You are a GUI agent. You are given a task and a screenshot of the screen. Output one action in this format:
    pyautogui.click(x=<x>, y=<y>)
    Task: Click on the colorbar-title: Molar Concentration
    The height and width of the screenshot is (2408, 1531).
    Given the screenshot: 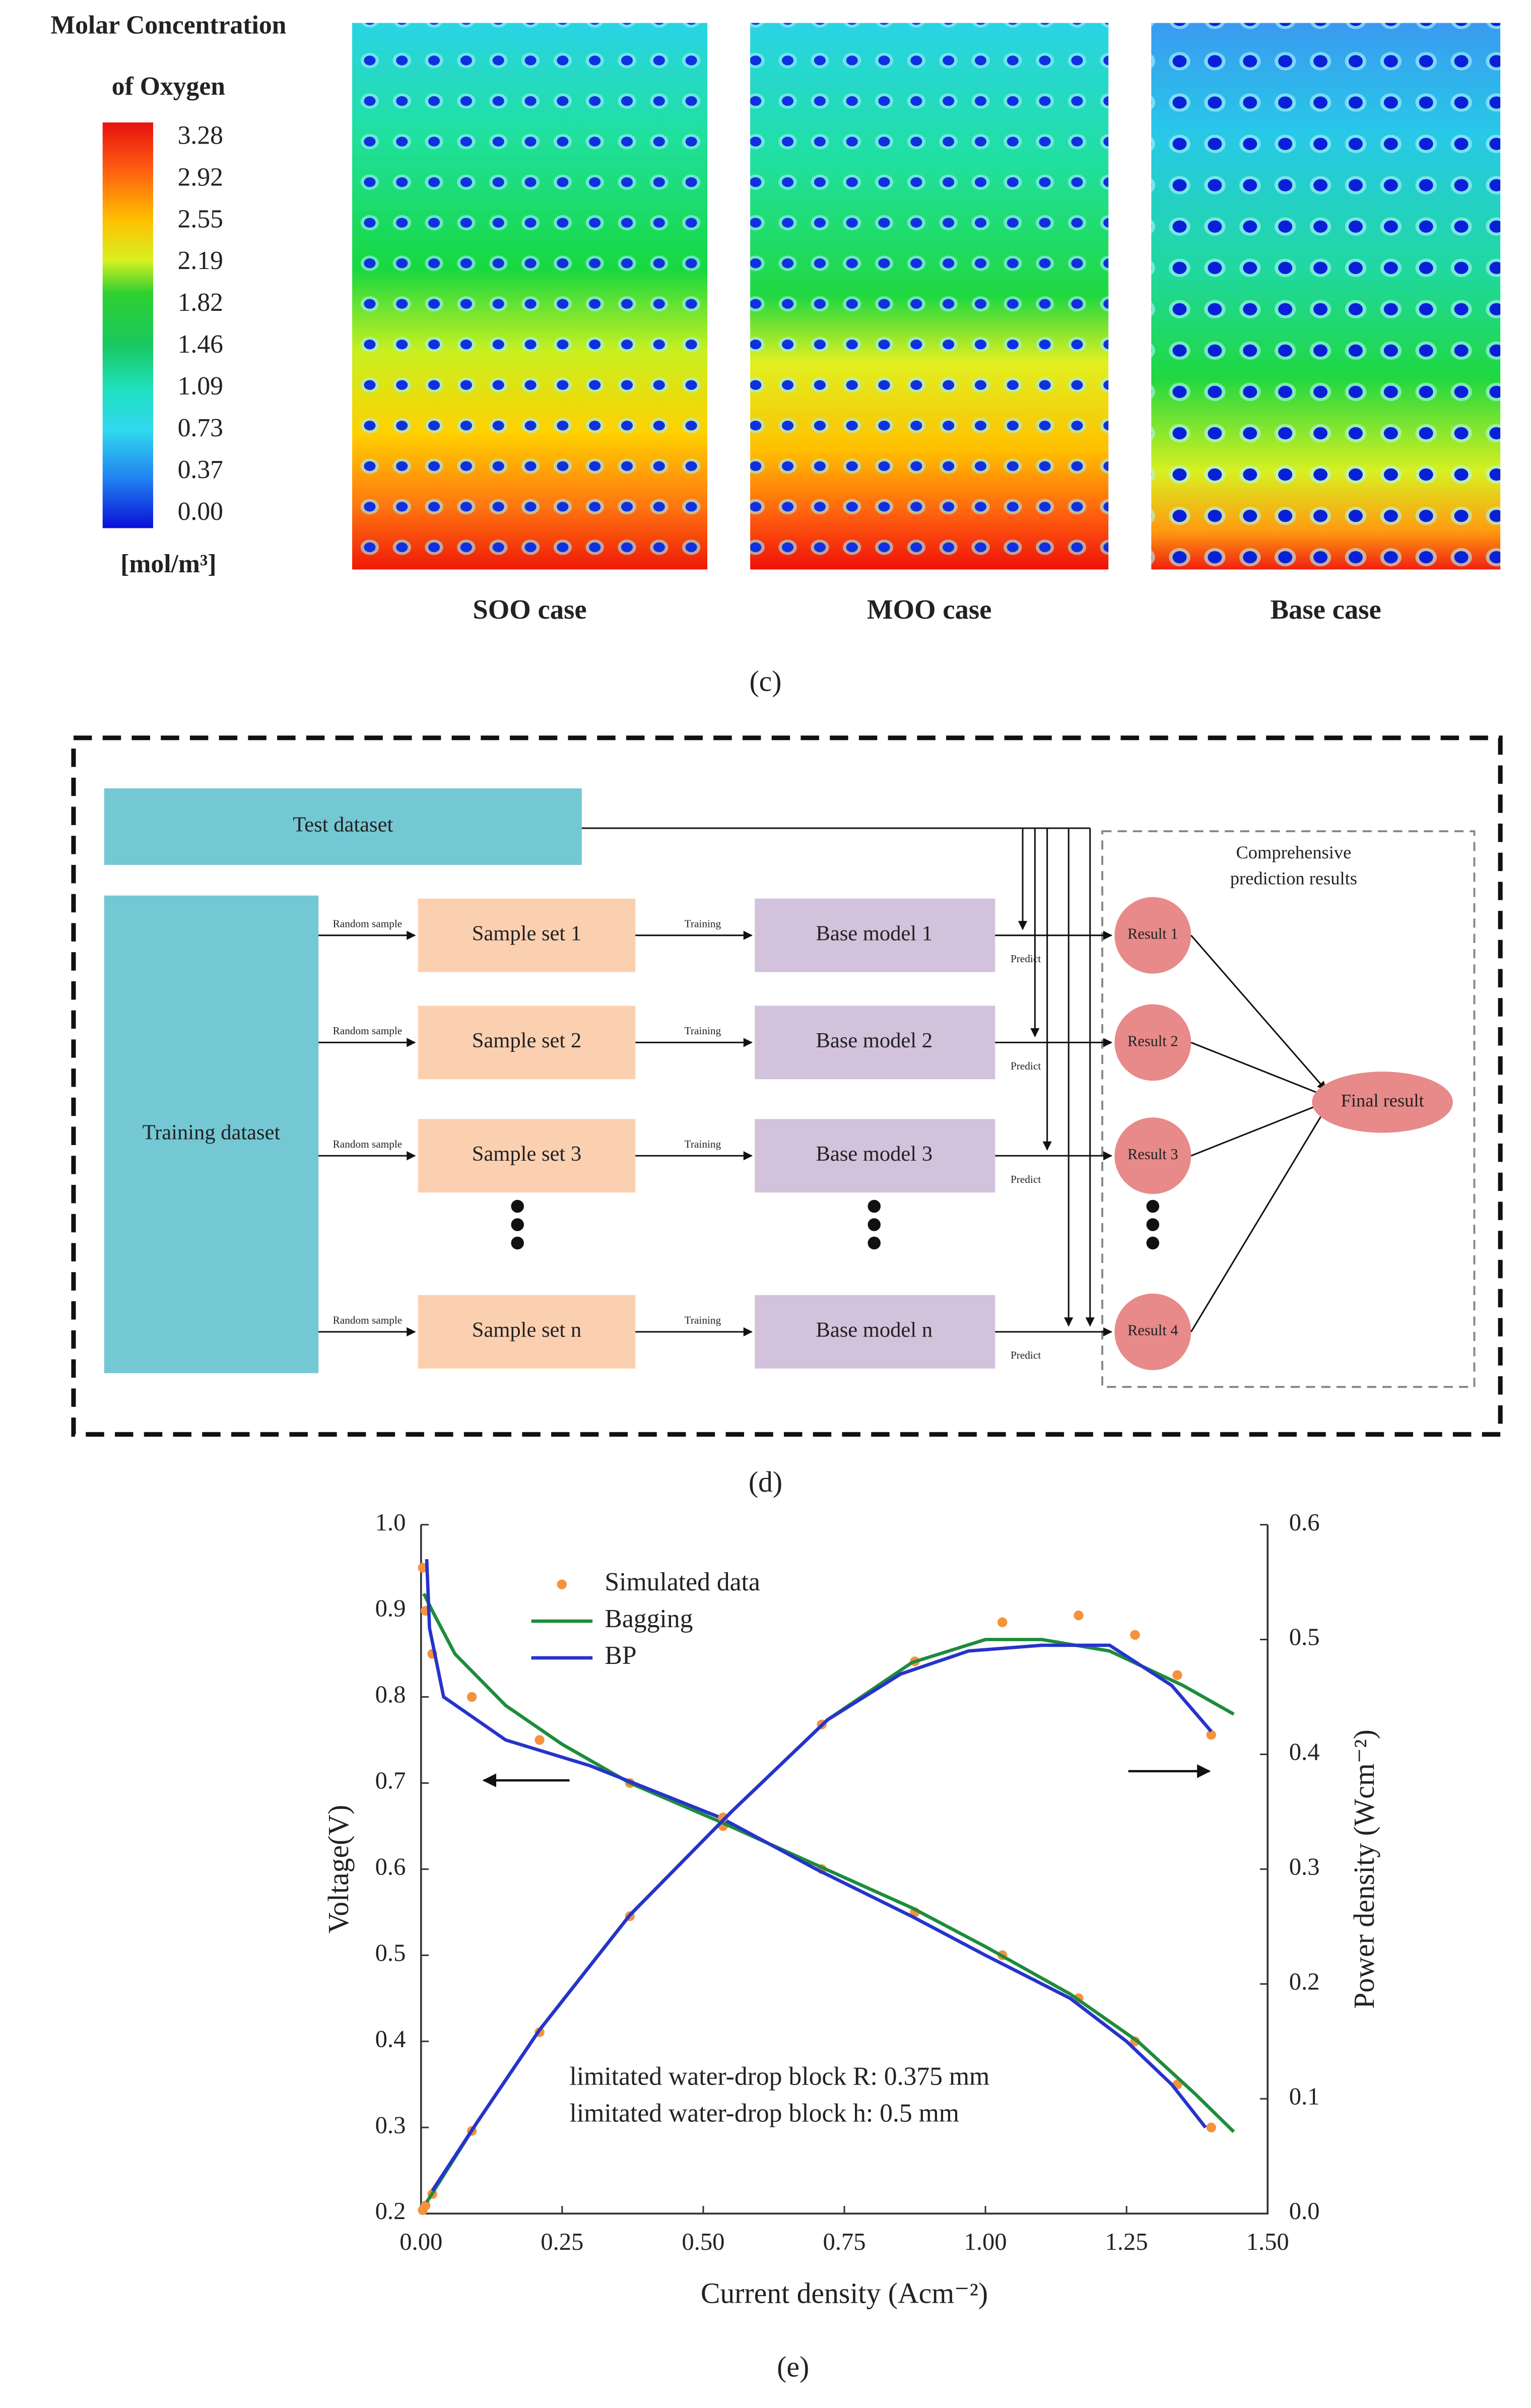 What is the action you would take?
    pyautogui.click(x=168, y=25)
    